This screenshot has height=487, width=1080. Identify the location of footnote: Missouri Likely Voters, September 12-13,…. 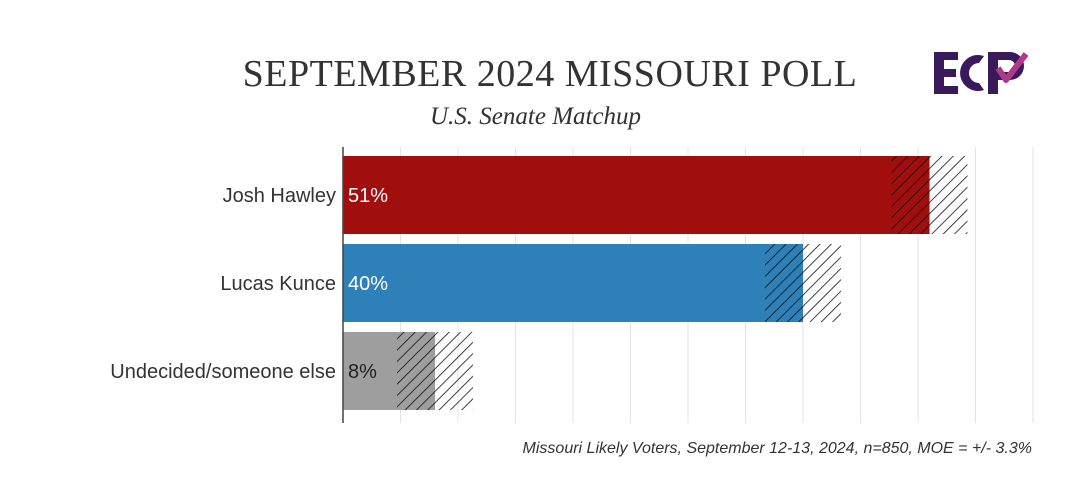
(777, 448).